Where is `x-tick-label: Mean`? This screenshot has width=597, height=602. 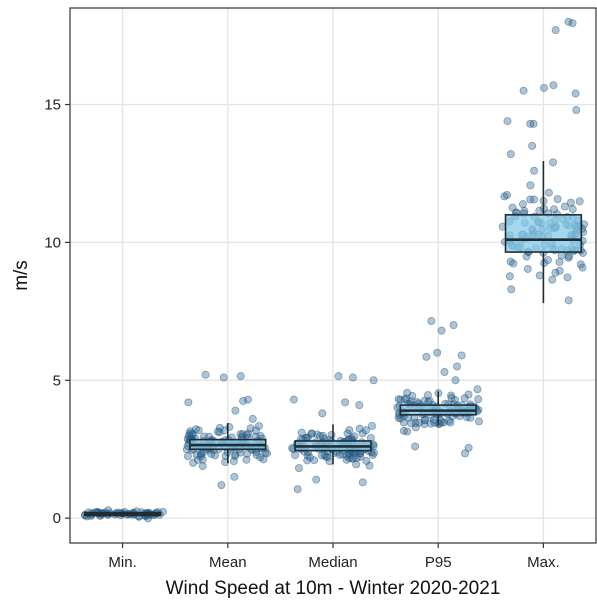 x-tick-label: Mean is located at coordinates (228, 562).